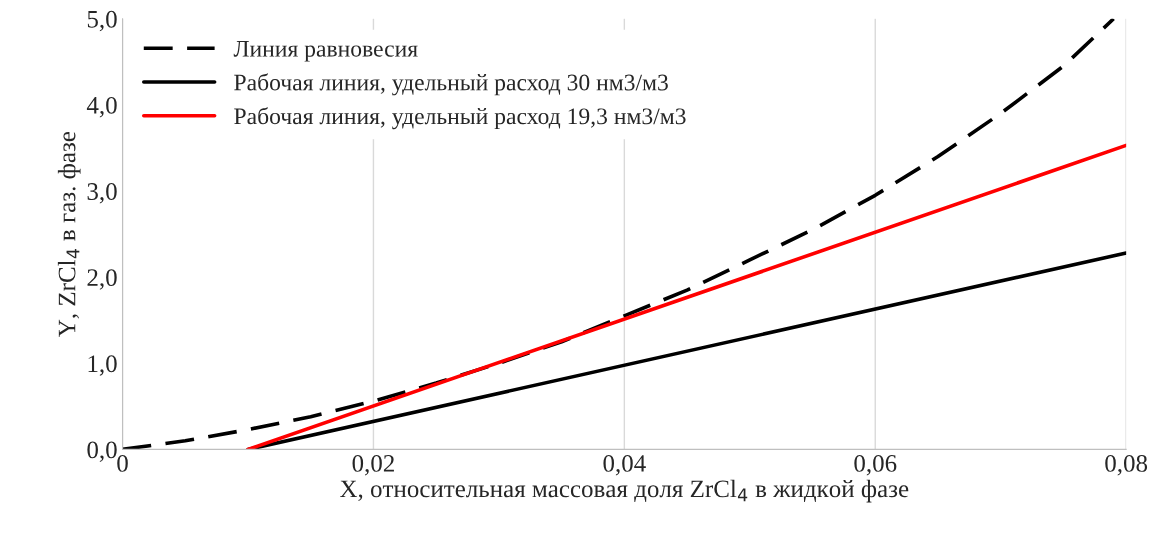 The height and width of the screenshot is (535, 1167). I want to click on y-axis-title: Y, ZrCl$_{4}$ в газ. фазе, so click(69, 234).